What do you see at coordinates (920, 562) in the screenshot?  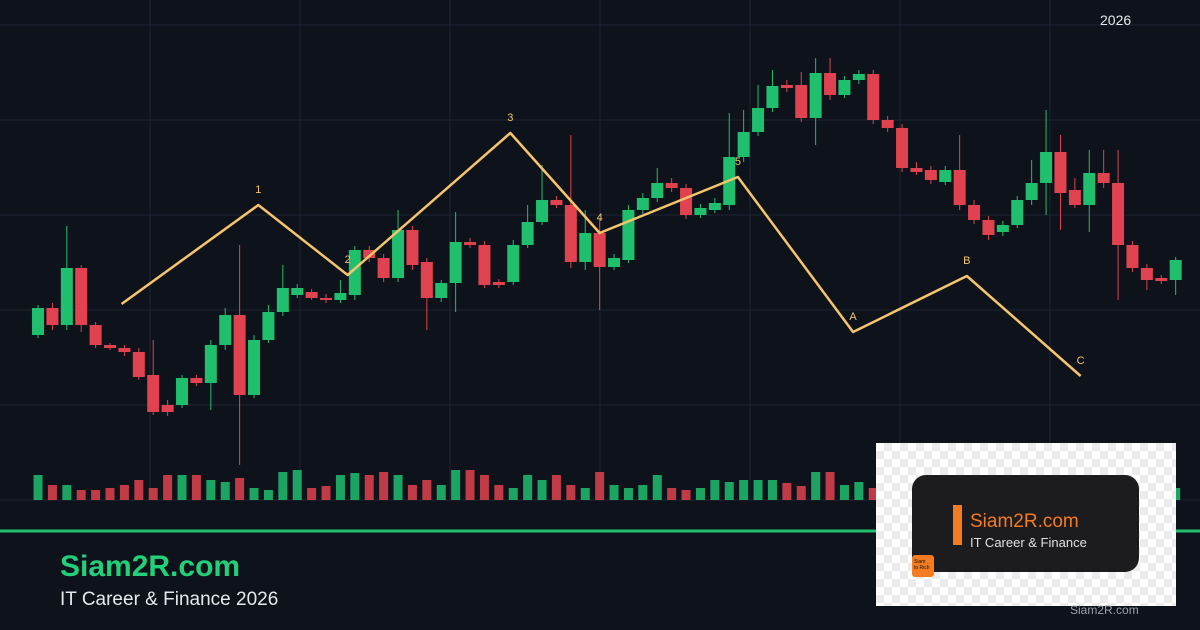 I see `icon-top: Siam` at bounding box center [920, 562].